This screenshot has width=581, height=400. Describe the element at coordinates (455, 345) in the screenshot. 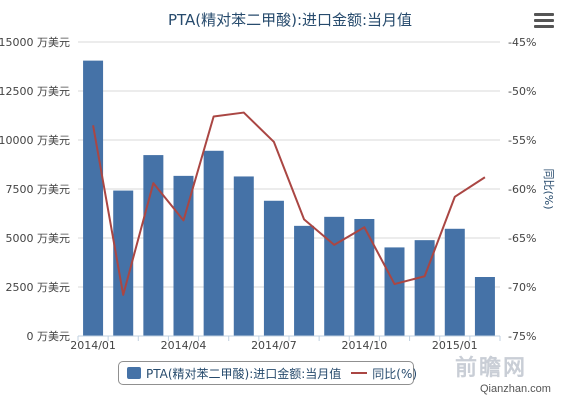

I see `x-tick-label: 2015/01` at that location.